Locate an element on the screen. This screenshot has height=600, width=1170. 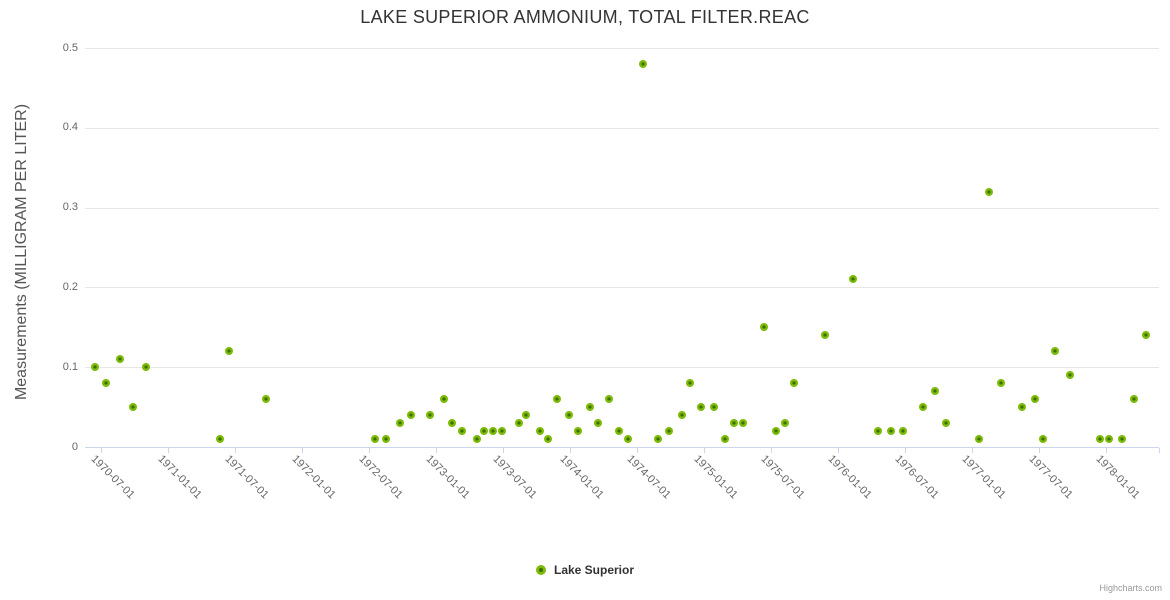
legend-item-lake-superior: Lake Superior is located at coordinates (585, 570).